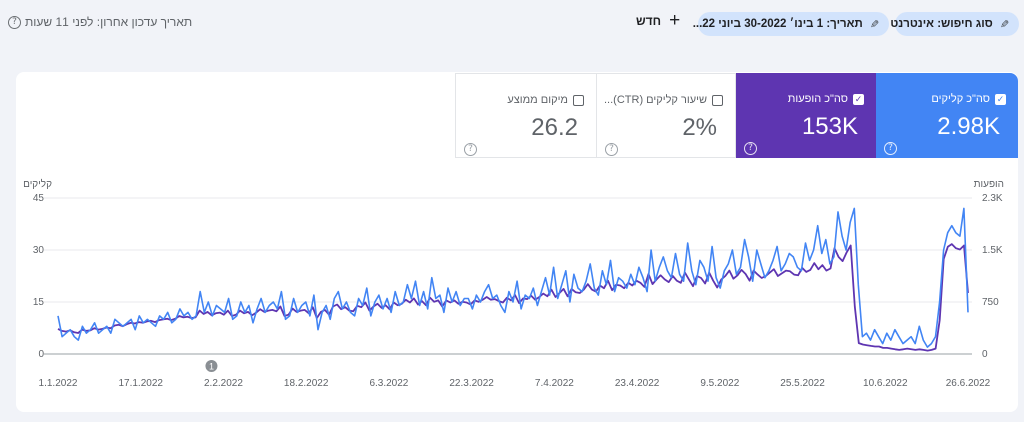 This screenshot has height=422, width=1024. I want to click on left-tick-label: 45, so click(39, 198).